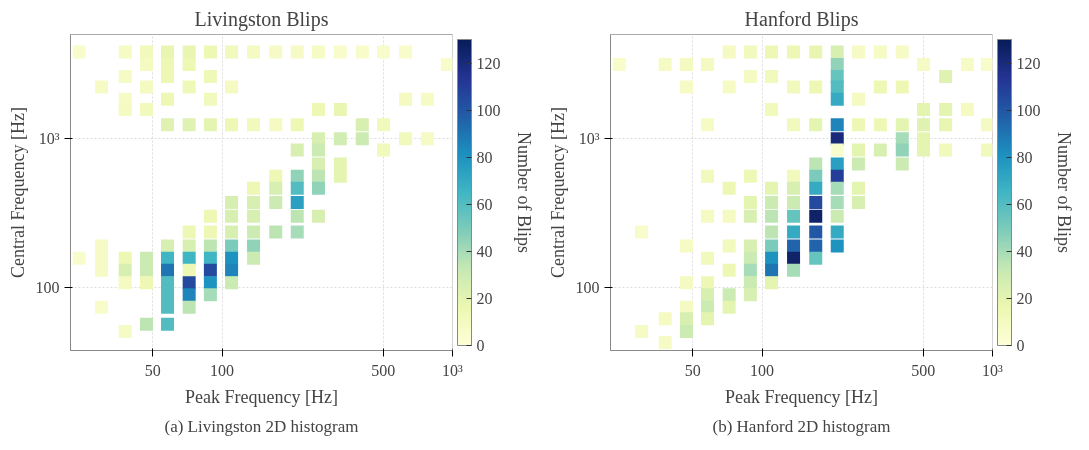  What do you see at coordinates (261, 426) in the screenshot?
I see `text: (a) Livingston 2D histogram` at bounding box center [261, 426].